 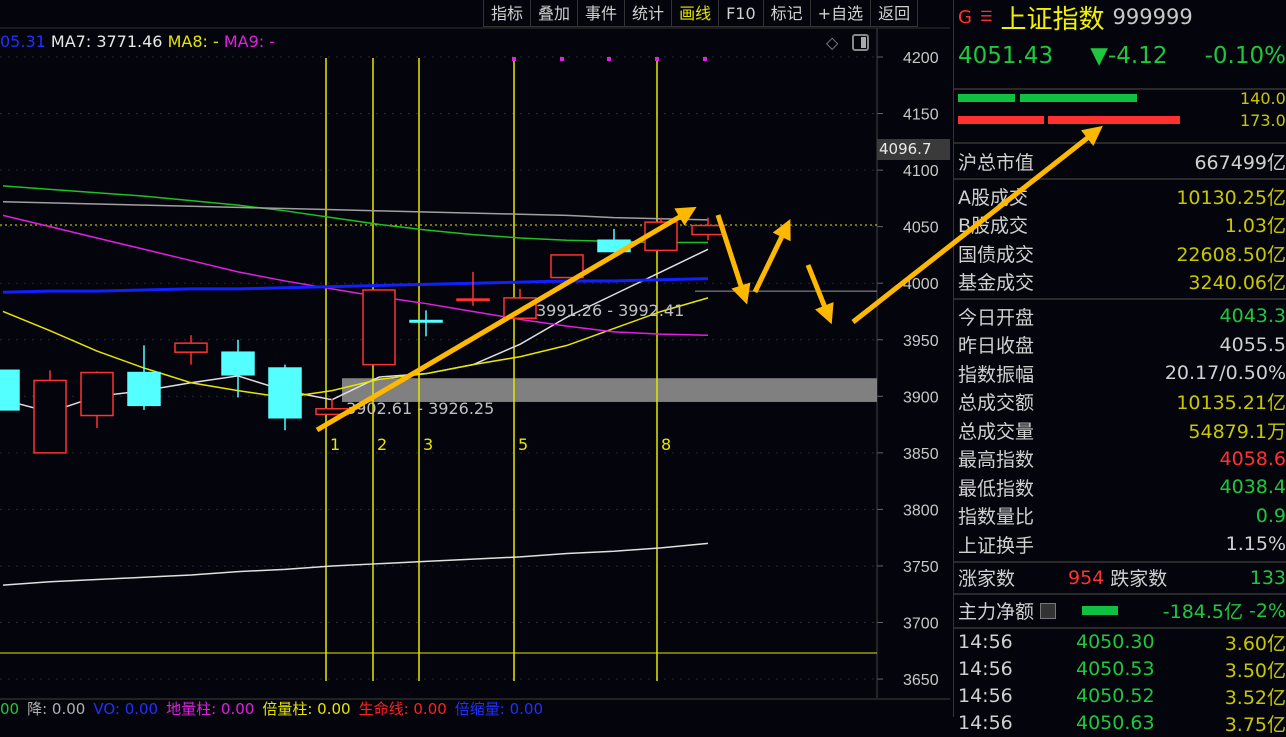 What do you see at coordinates (996, 374) in the screenshot?
I see `stat-label: 指数振幅` at bounding box center [996, 374].